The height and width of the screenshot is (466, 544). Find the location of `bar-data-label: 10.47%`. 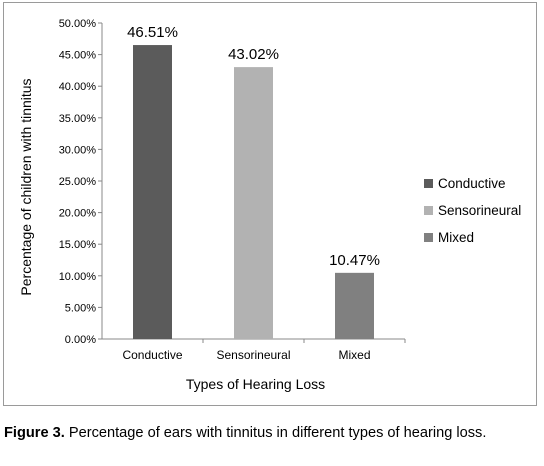

bar-data-label: 10.47% is located at coordinates (354, 260).